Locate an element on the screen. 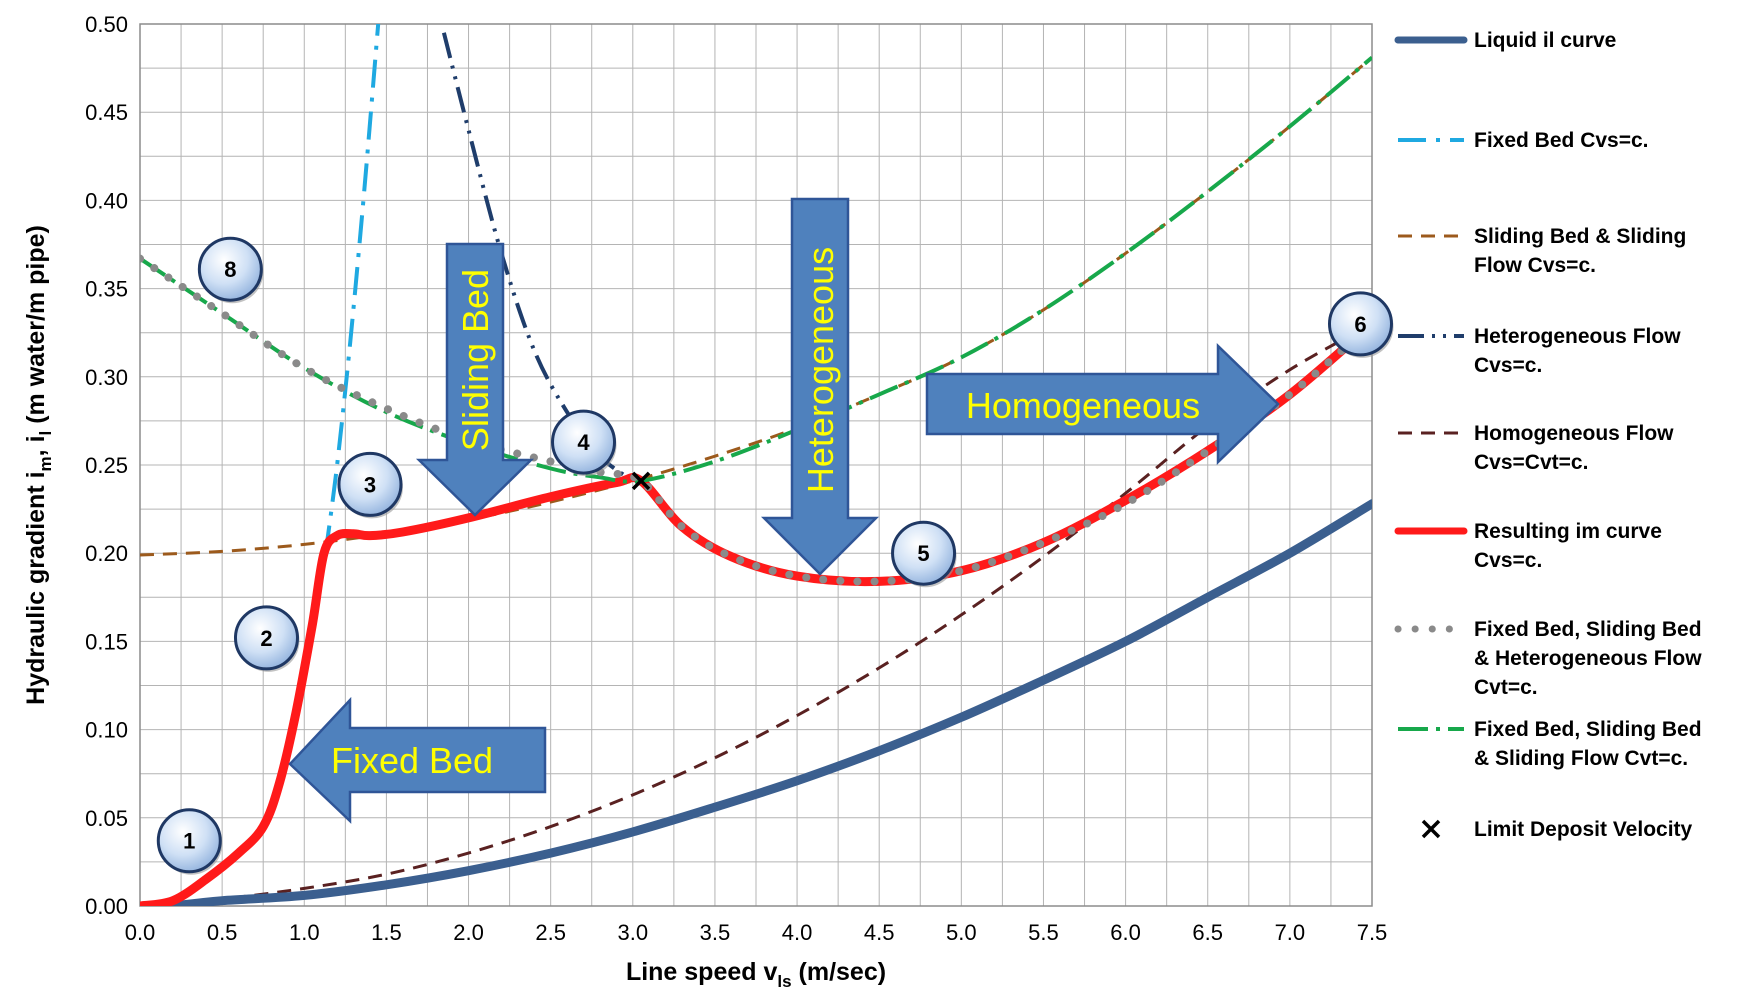  y-axis-title-subscript: l is located at coordinates (45, 433).